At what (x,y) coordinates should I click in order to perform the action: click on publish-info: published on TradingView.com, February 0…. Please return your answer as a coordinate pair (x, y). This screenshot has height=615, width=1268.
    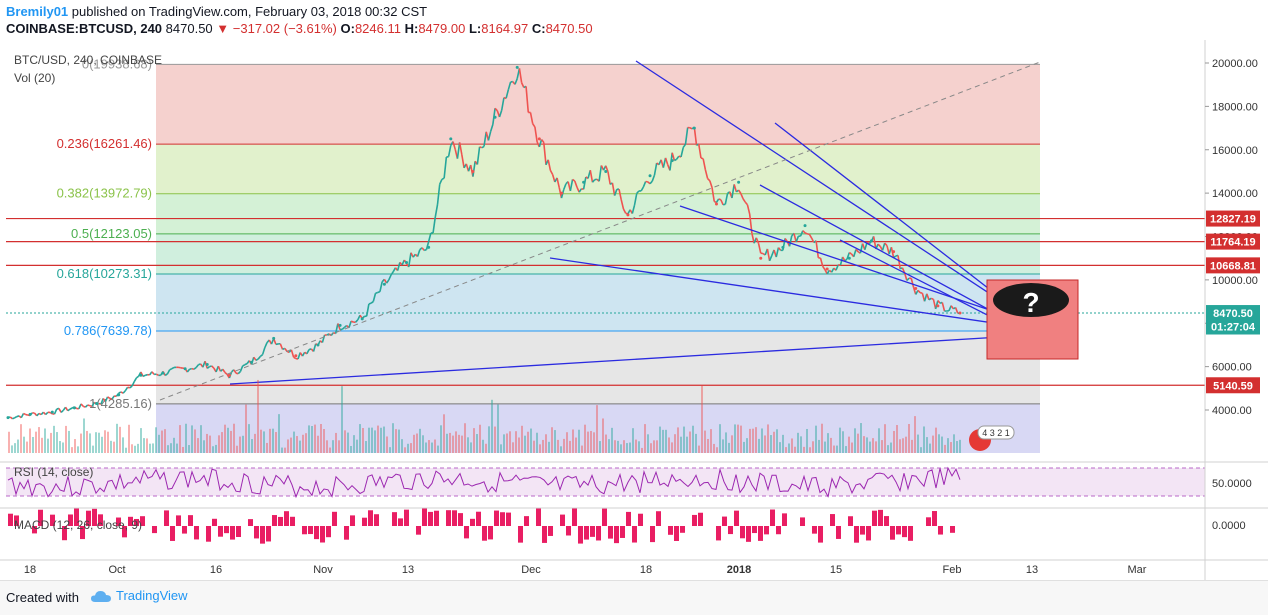
    Looking at the image, I should click on (249, 11).